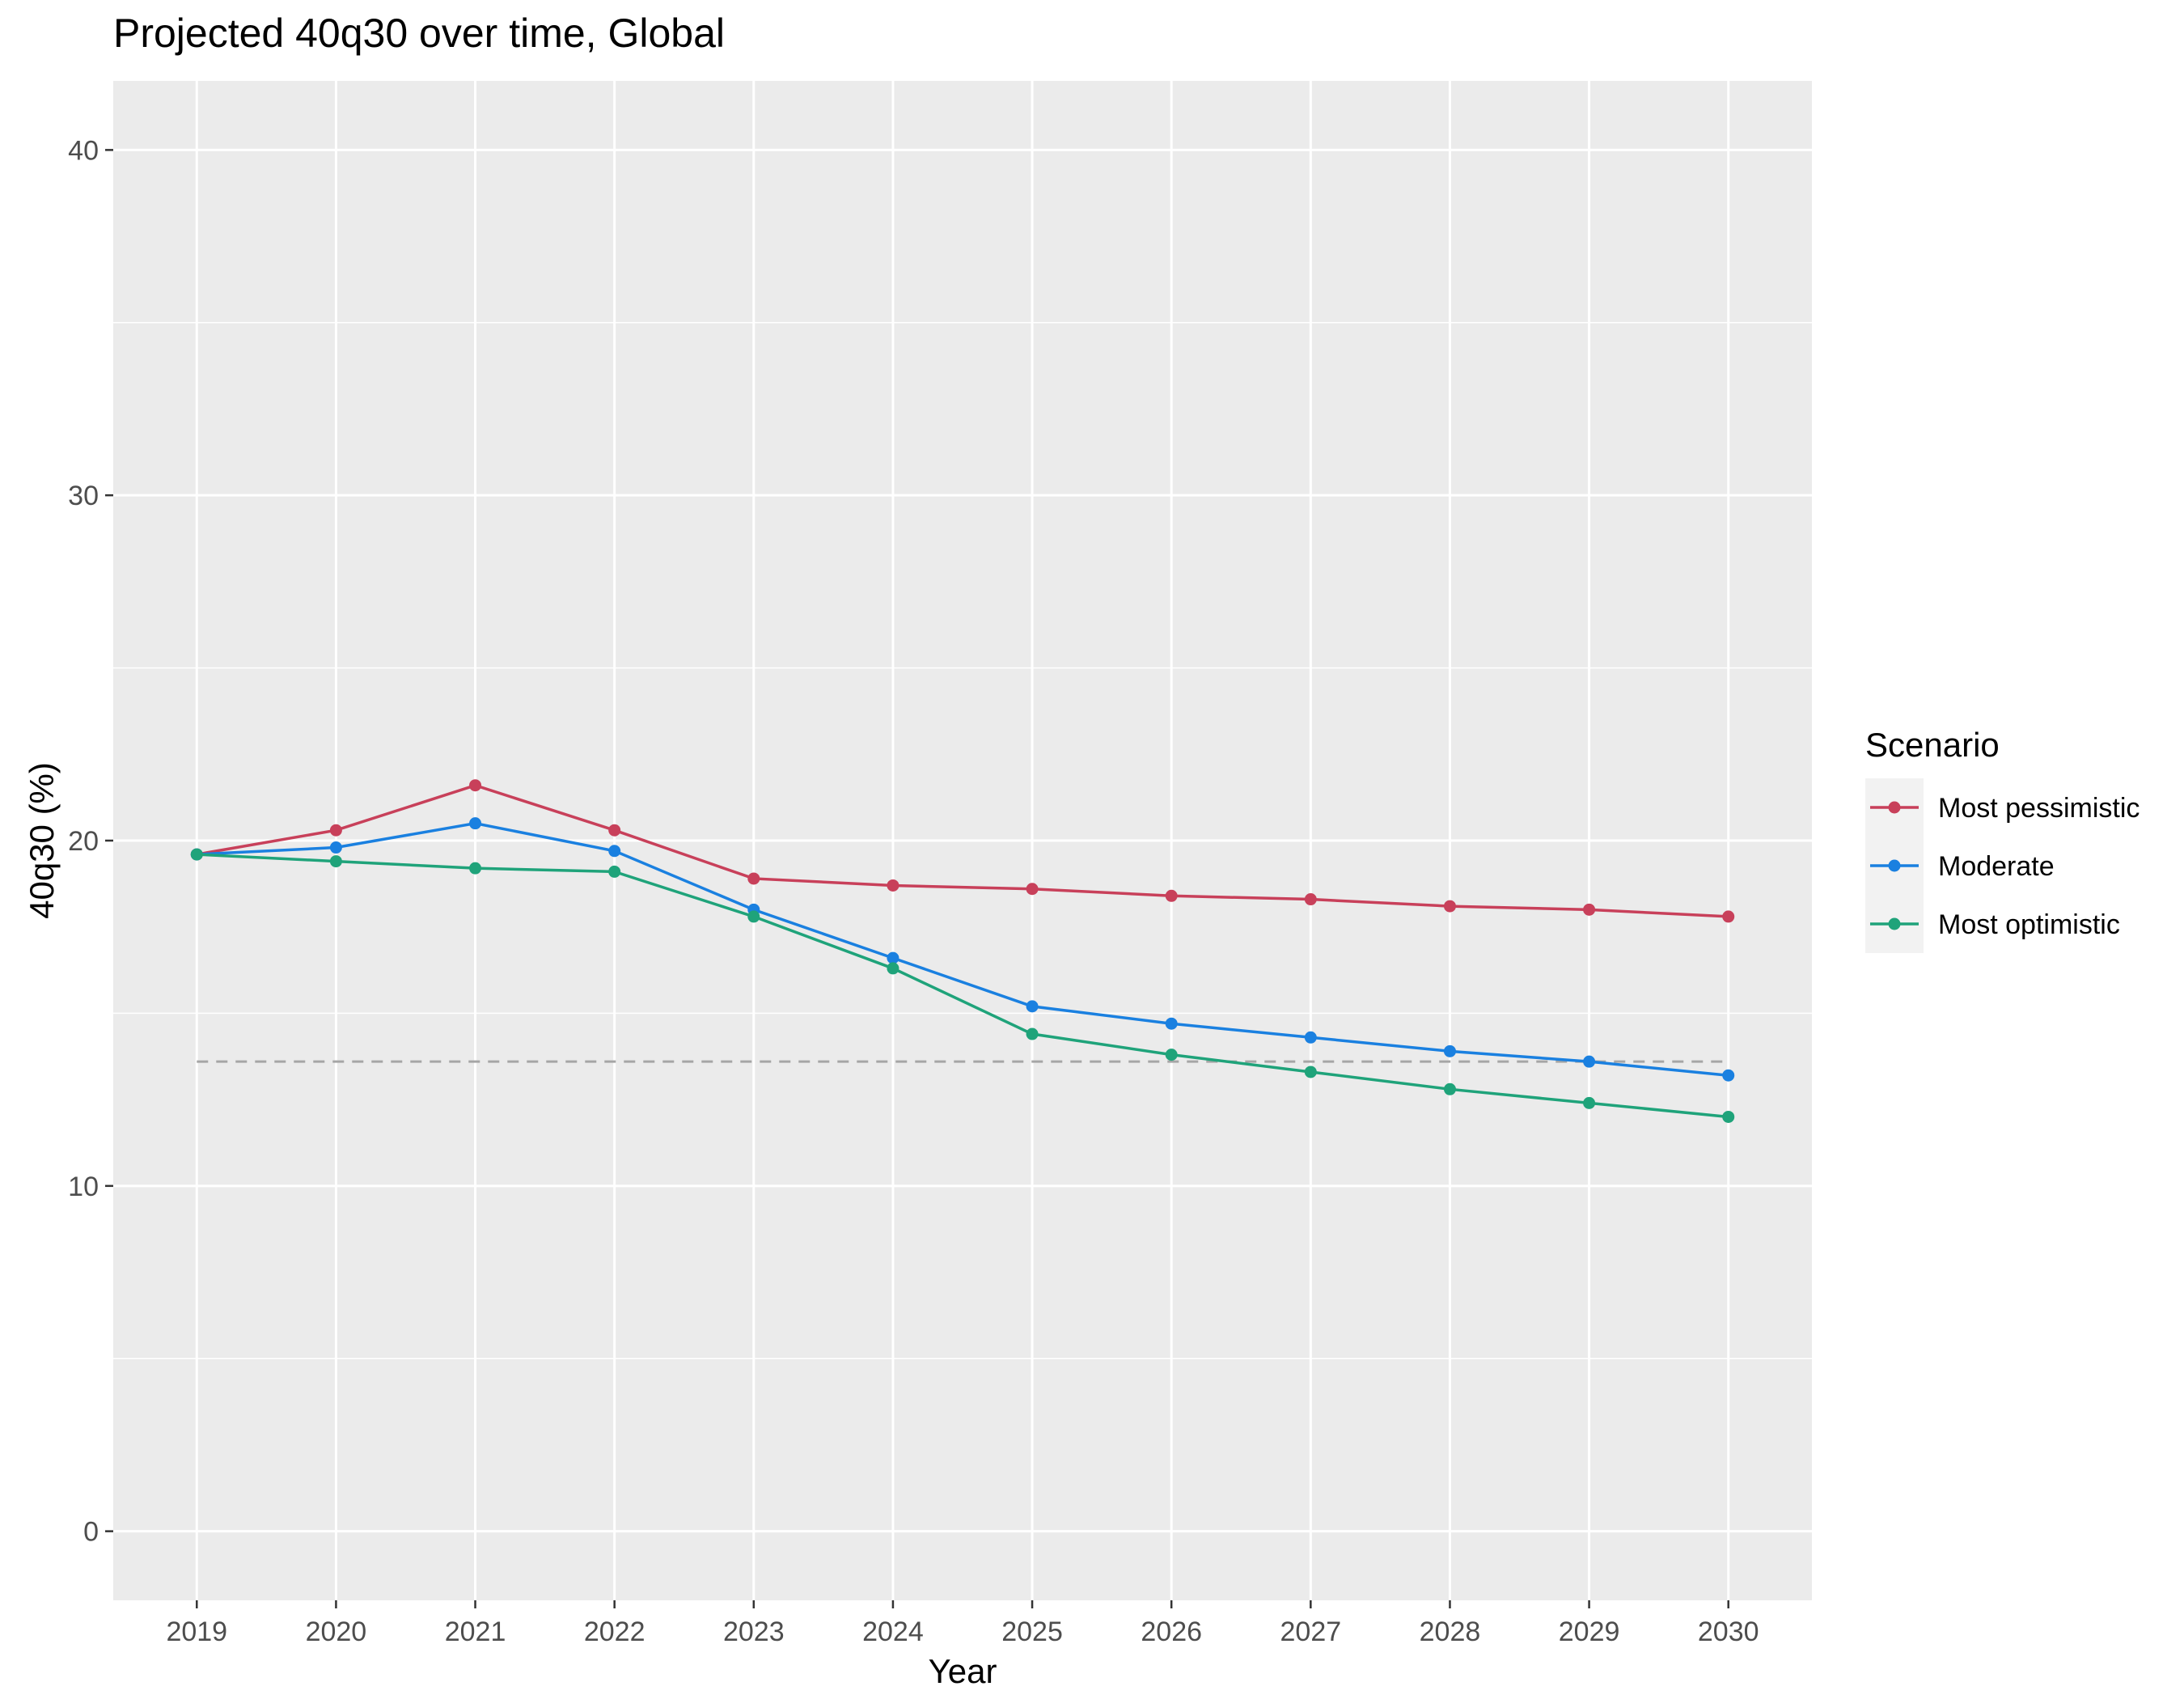 This screenshot has height=1699, width=2184. I want to click on x-tick-label: 2019, so click(196, 1631).